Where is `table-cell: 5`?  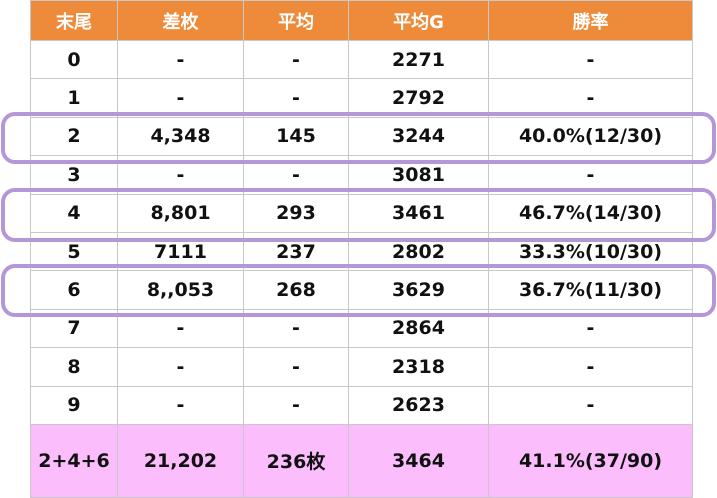
table-cell: 5 is located at coordinates (74, 251).